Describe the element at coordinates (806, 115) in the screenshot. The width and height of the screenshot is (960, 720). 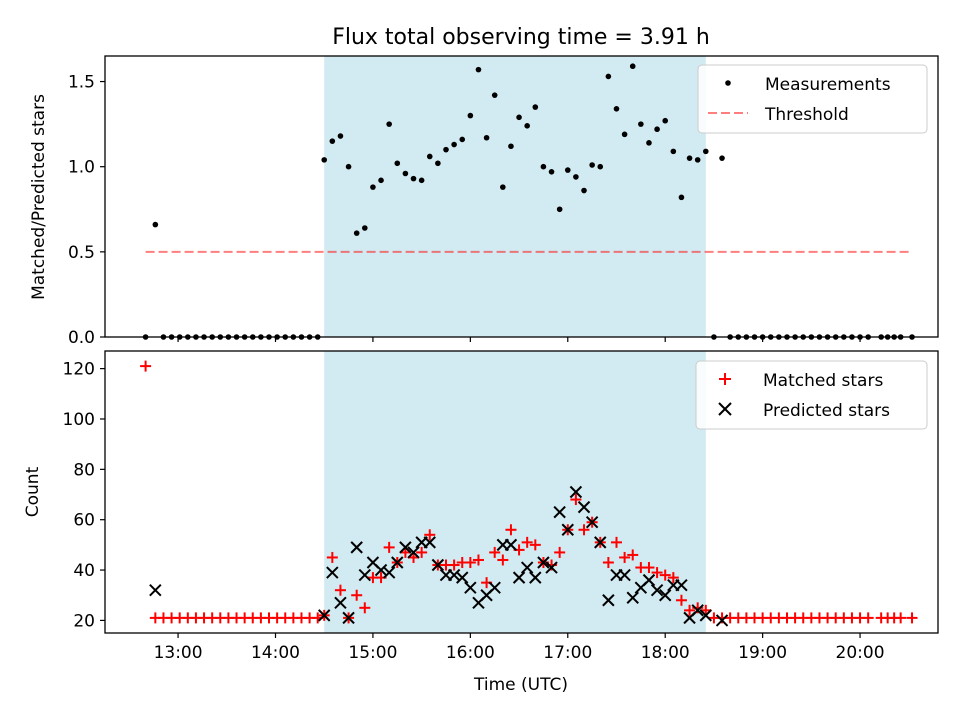
I see `legend-threshold: Threshold` at that location.